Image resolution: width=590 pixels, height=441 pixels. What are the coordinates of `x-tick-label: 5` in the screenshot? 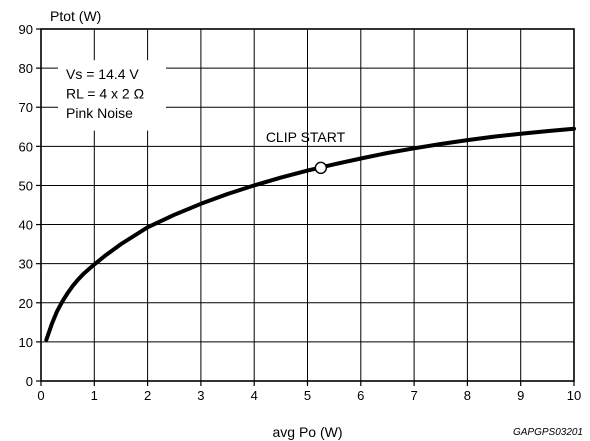 It's located at (307, 395).